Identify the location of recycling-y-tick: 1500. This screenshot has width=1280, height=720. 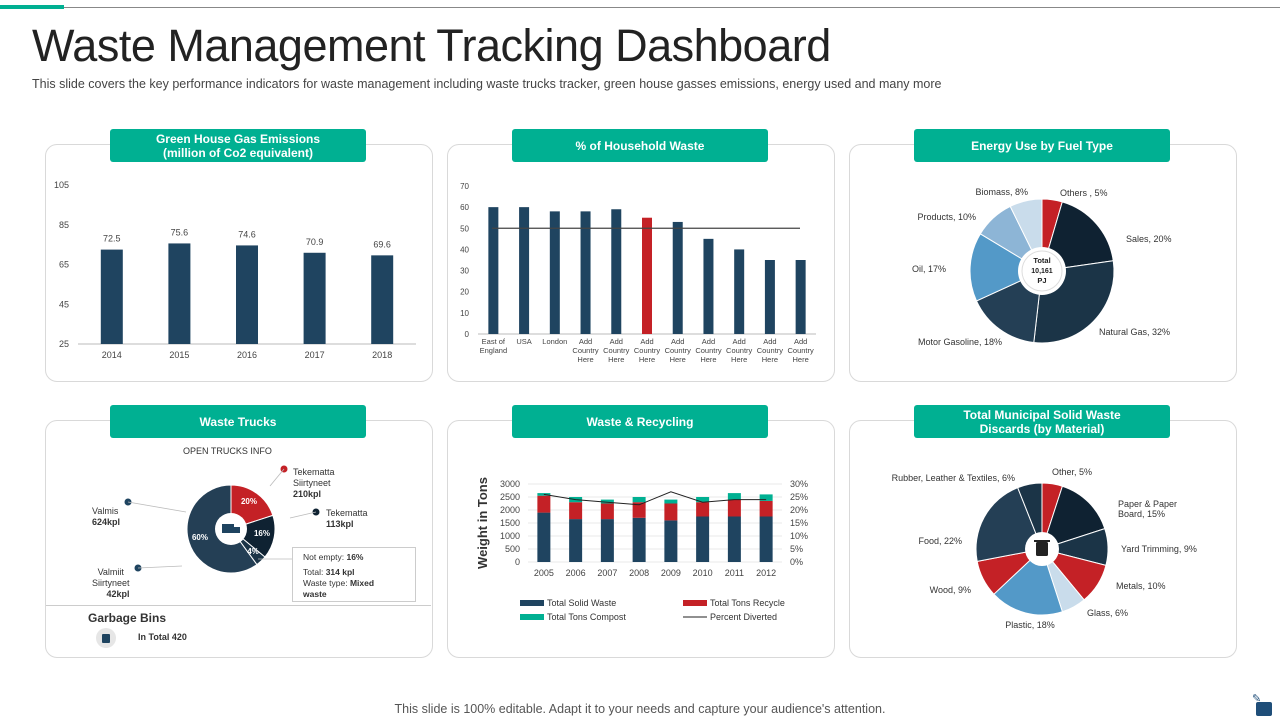
(510, 523).